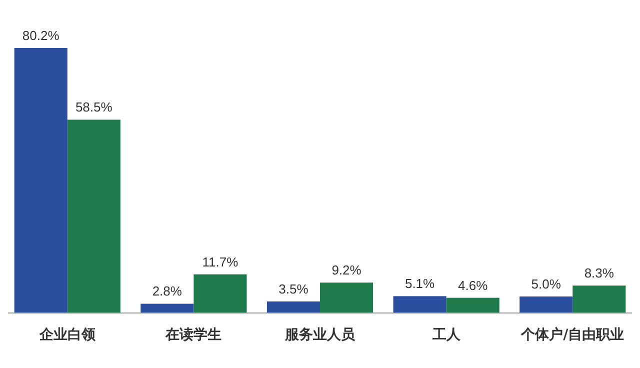  What do you see at coordinates (546, 284) in the screenshot?
I see `data-label: 5.0%` at bounding box center [546, 284].